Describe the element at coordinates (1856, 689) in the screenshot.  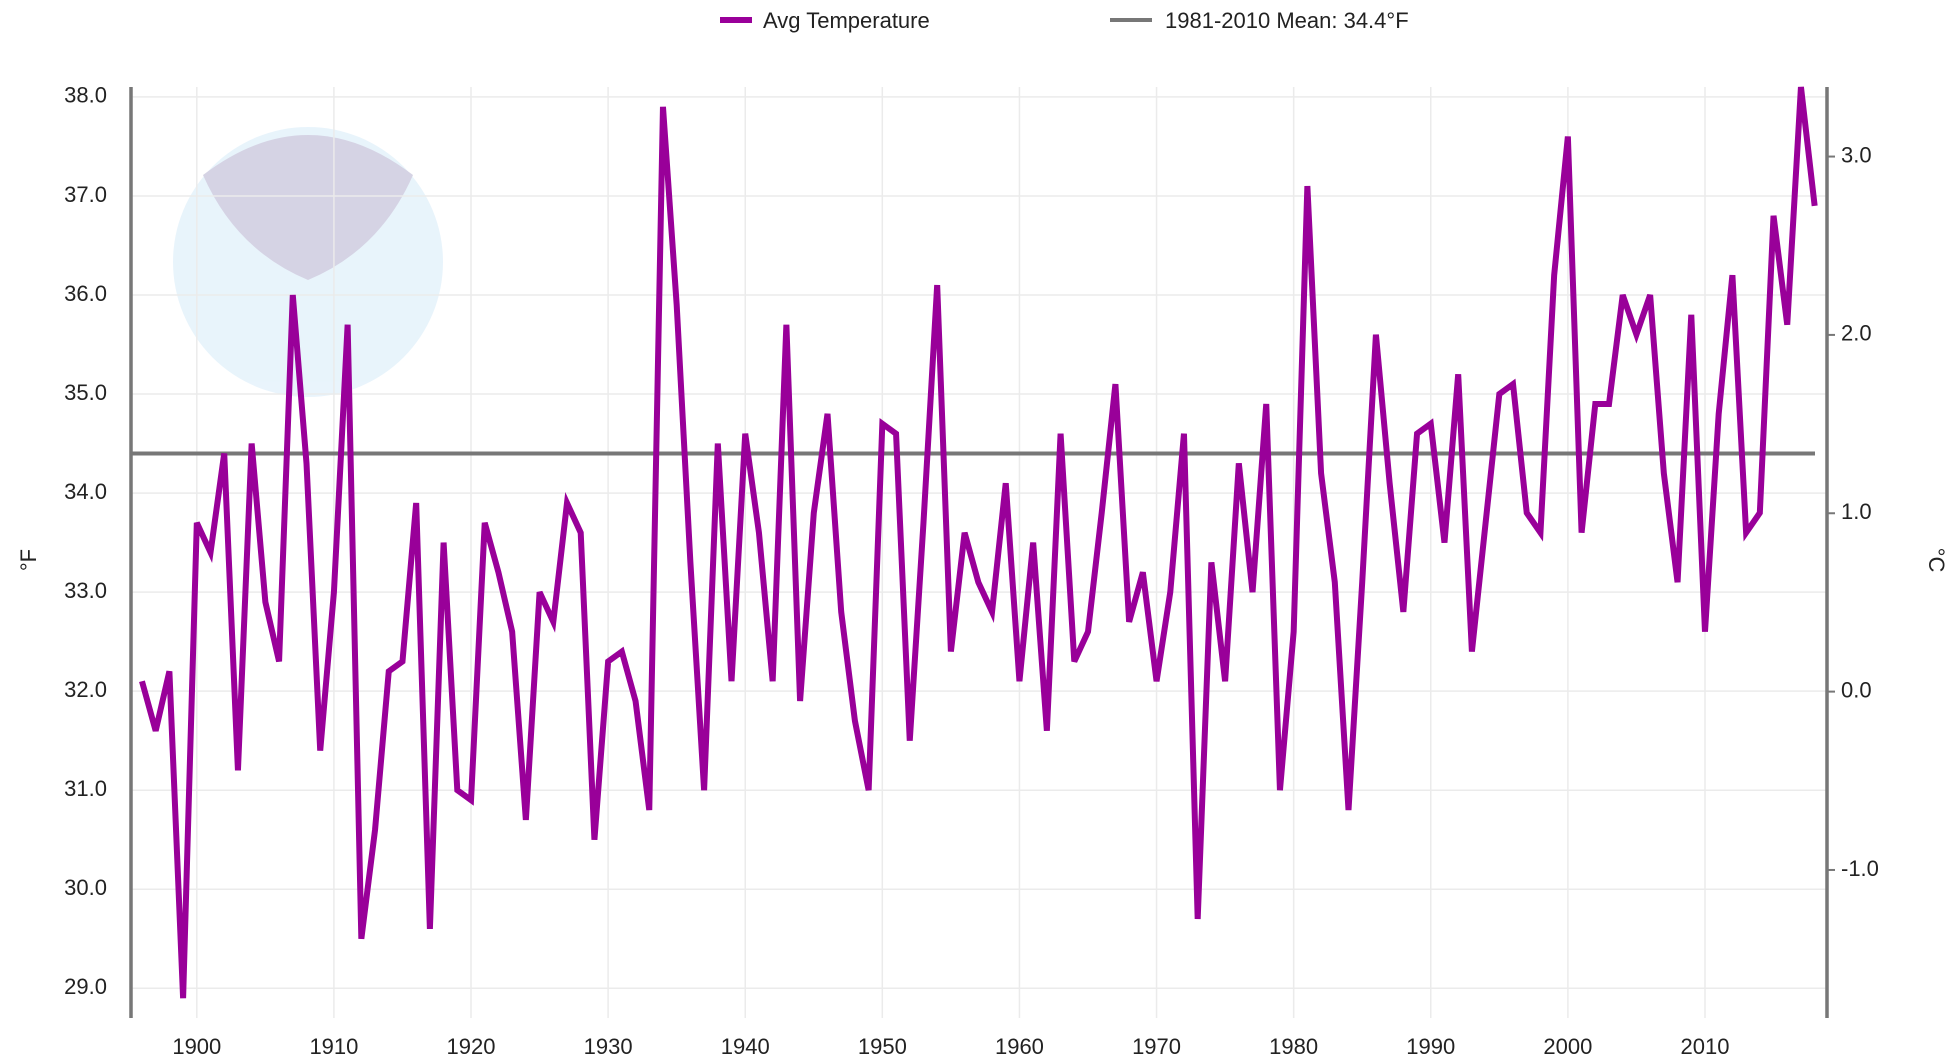
I see `y2-tick-label: 0.0` at that location.